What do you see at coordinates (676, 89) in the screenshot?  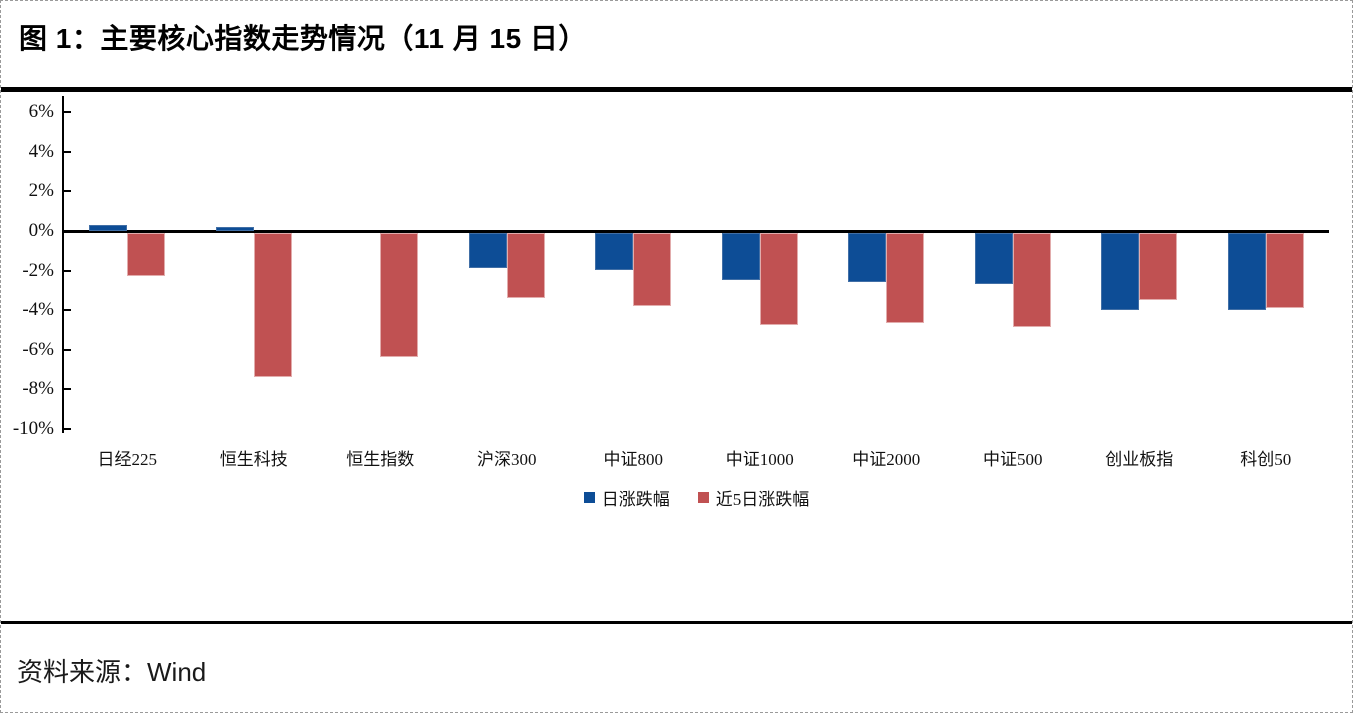 I see `title-divider-rule` at bounding box center [676, 89].